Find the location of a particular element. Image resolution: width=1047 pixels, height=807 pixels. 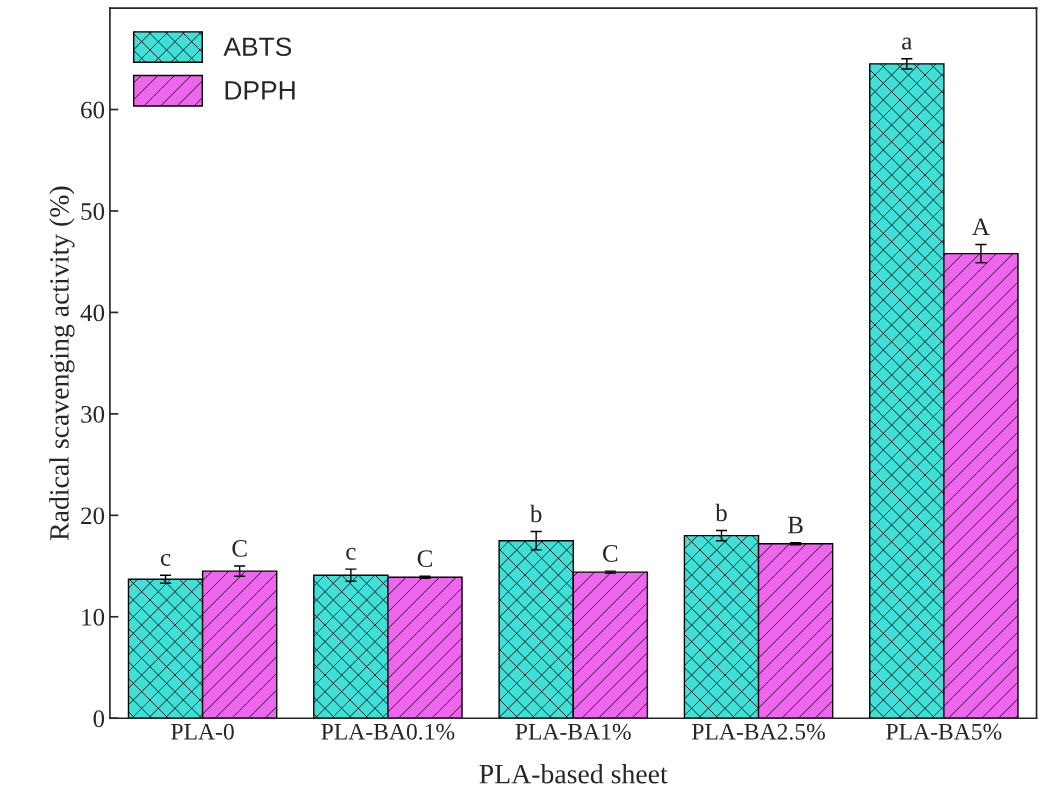

legend-label: ABTS is located at coordinates (257, 47).